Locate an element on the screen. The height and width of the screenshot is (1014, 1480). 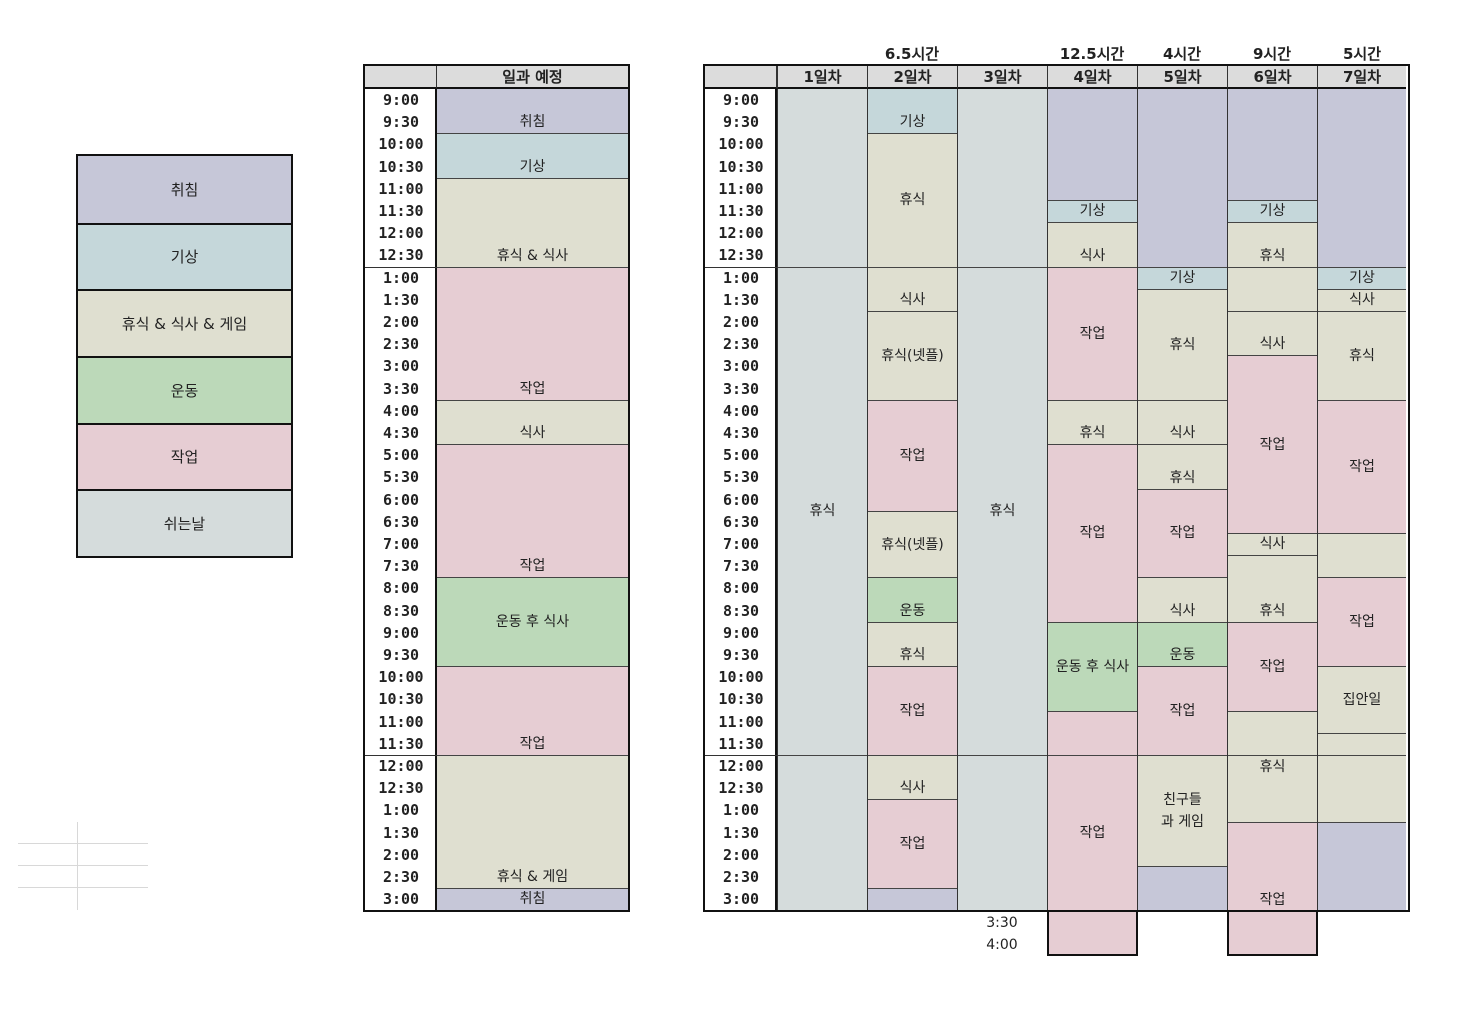
schedule-block: 취침 is located at coordinates (532, 111).